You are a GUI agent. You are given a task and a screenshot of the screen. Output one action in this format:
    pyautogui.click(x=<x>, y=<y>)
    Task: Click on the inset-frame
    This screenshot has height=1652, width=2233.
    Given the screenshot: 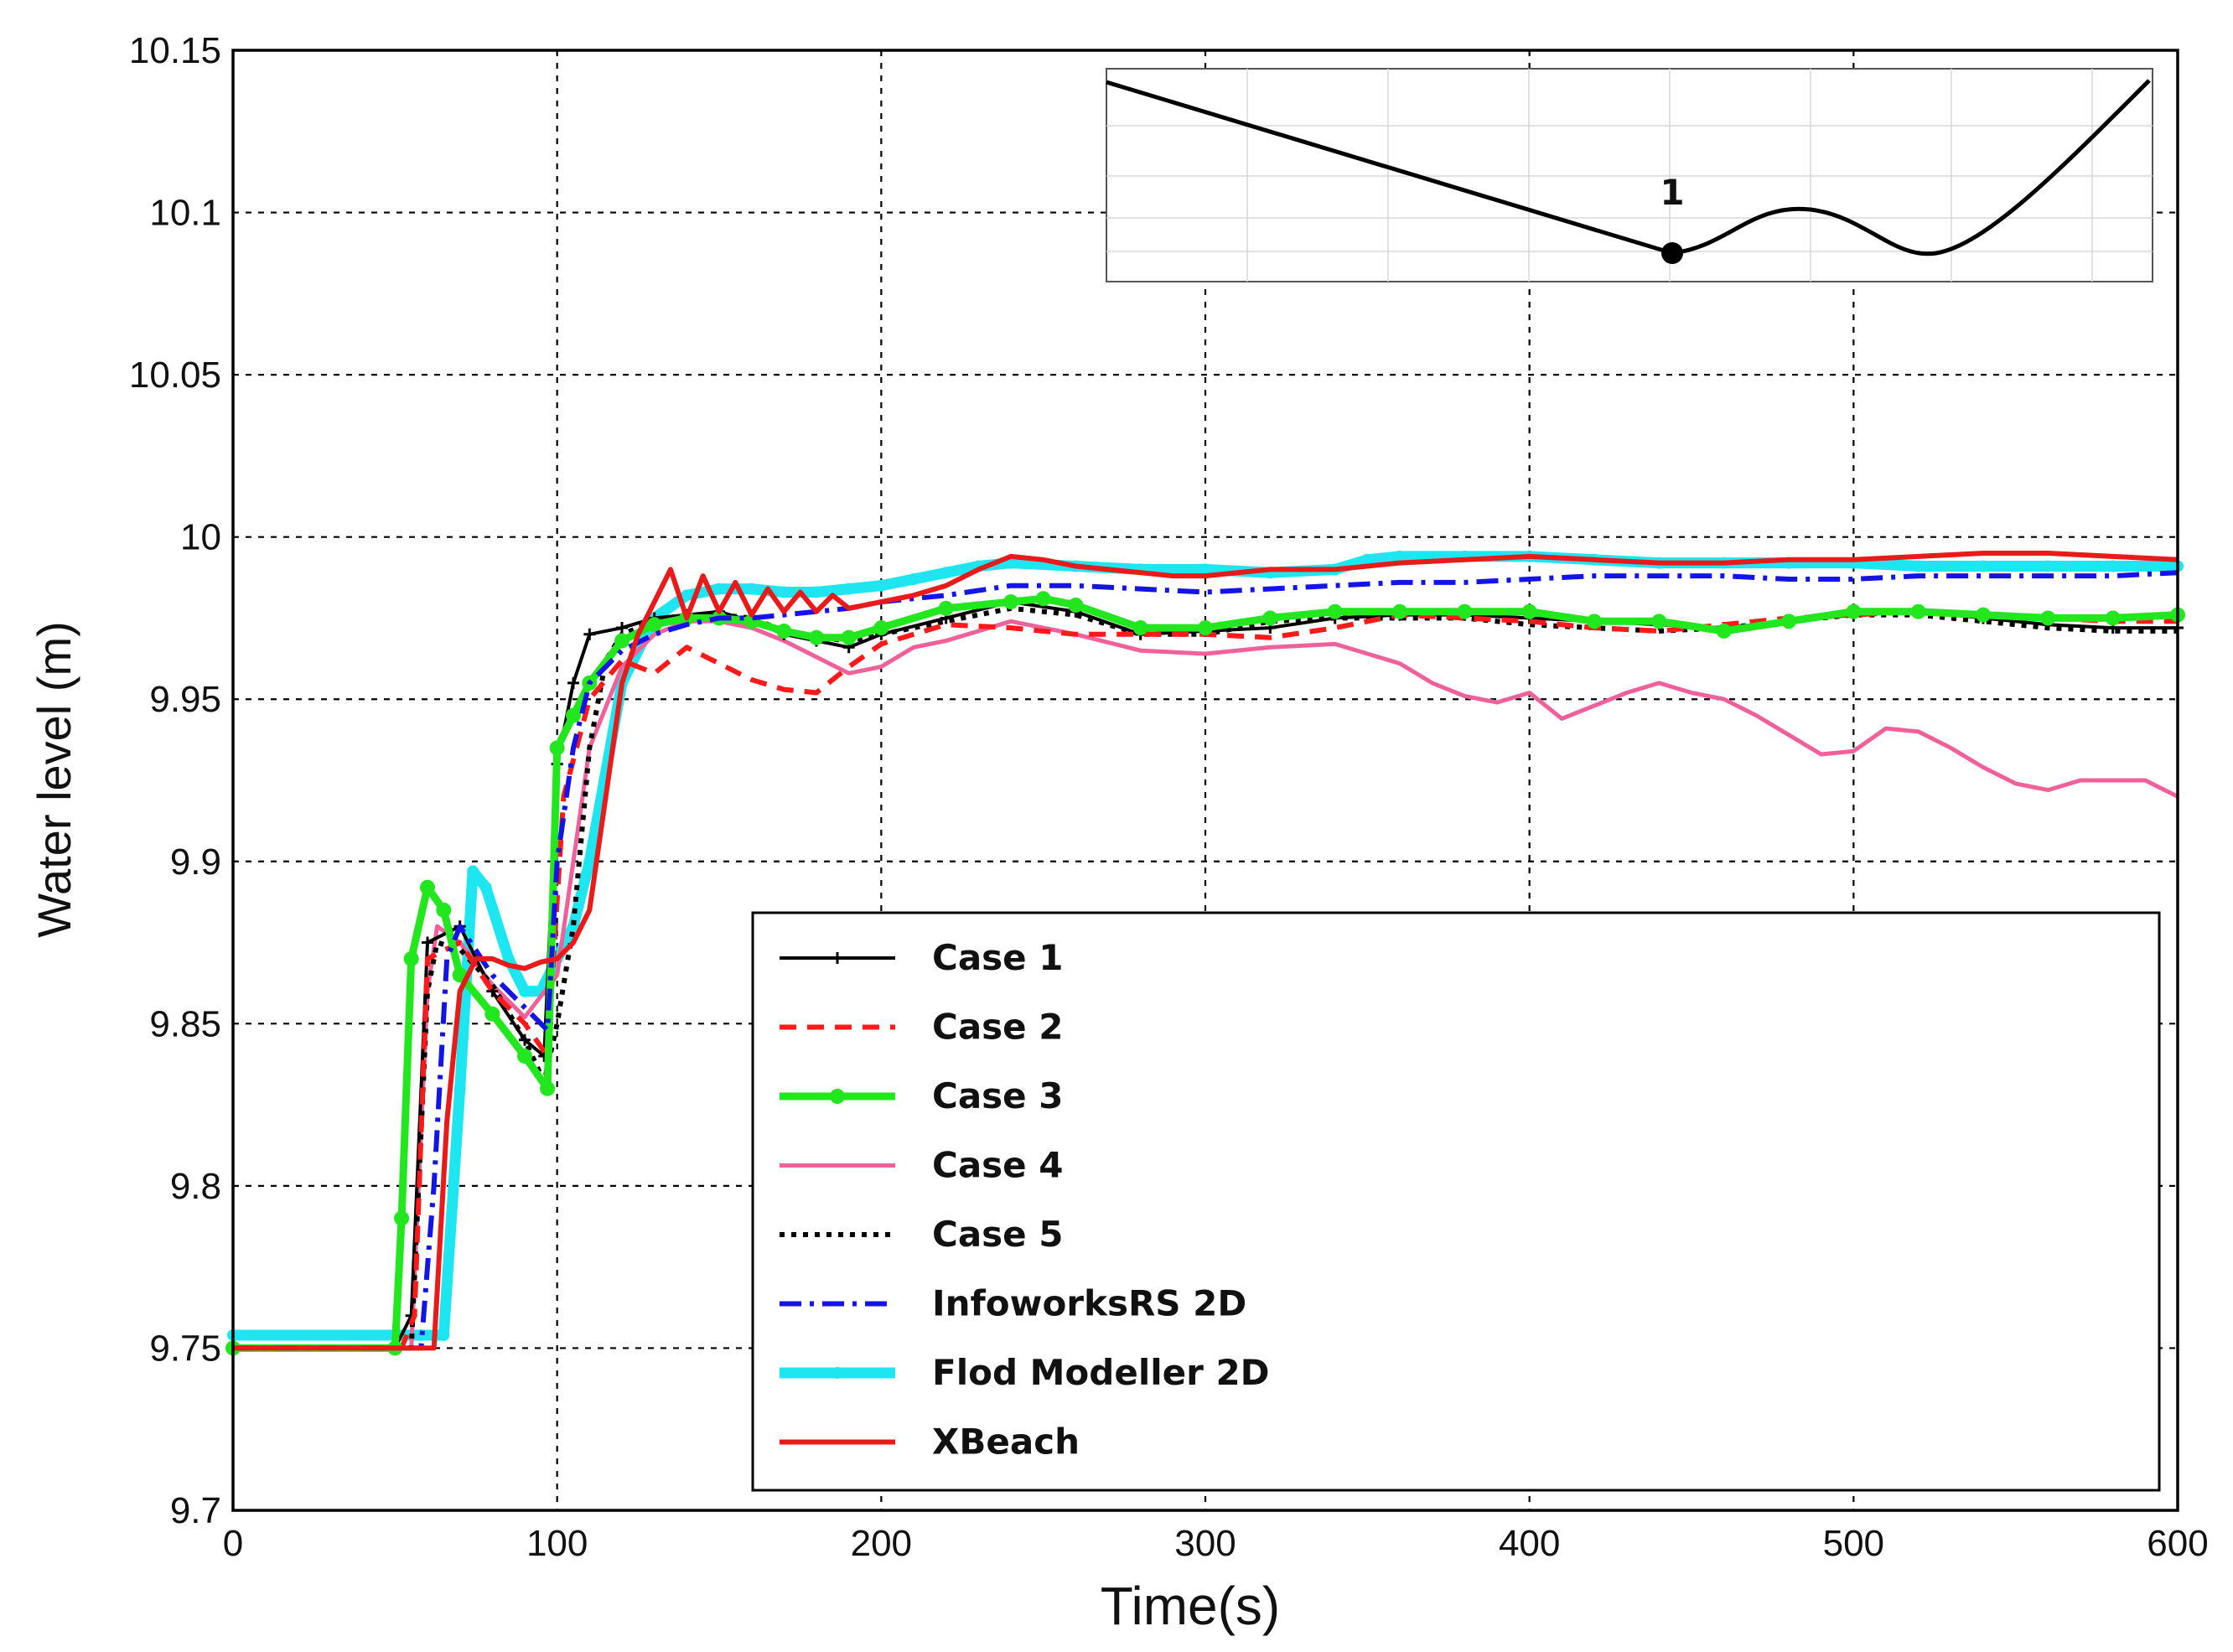 What is the action you would take?
    pyautogui.click(x=1629, y=175)
    